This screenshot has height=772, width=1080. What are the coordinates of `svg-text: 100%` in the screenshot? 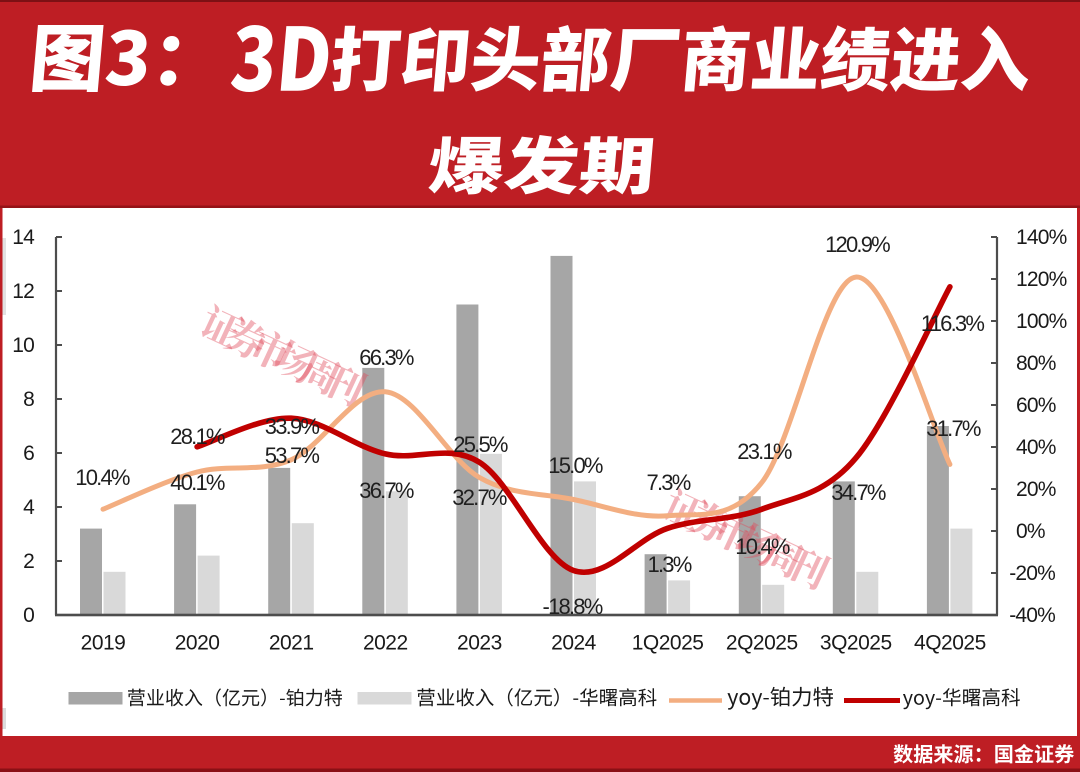 It's located at (1041, 321).